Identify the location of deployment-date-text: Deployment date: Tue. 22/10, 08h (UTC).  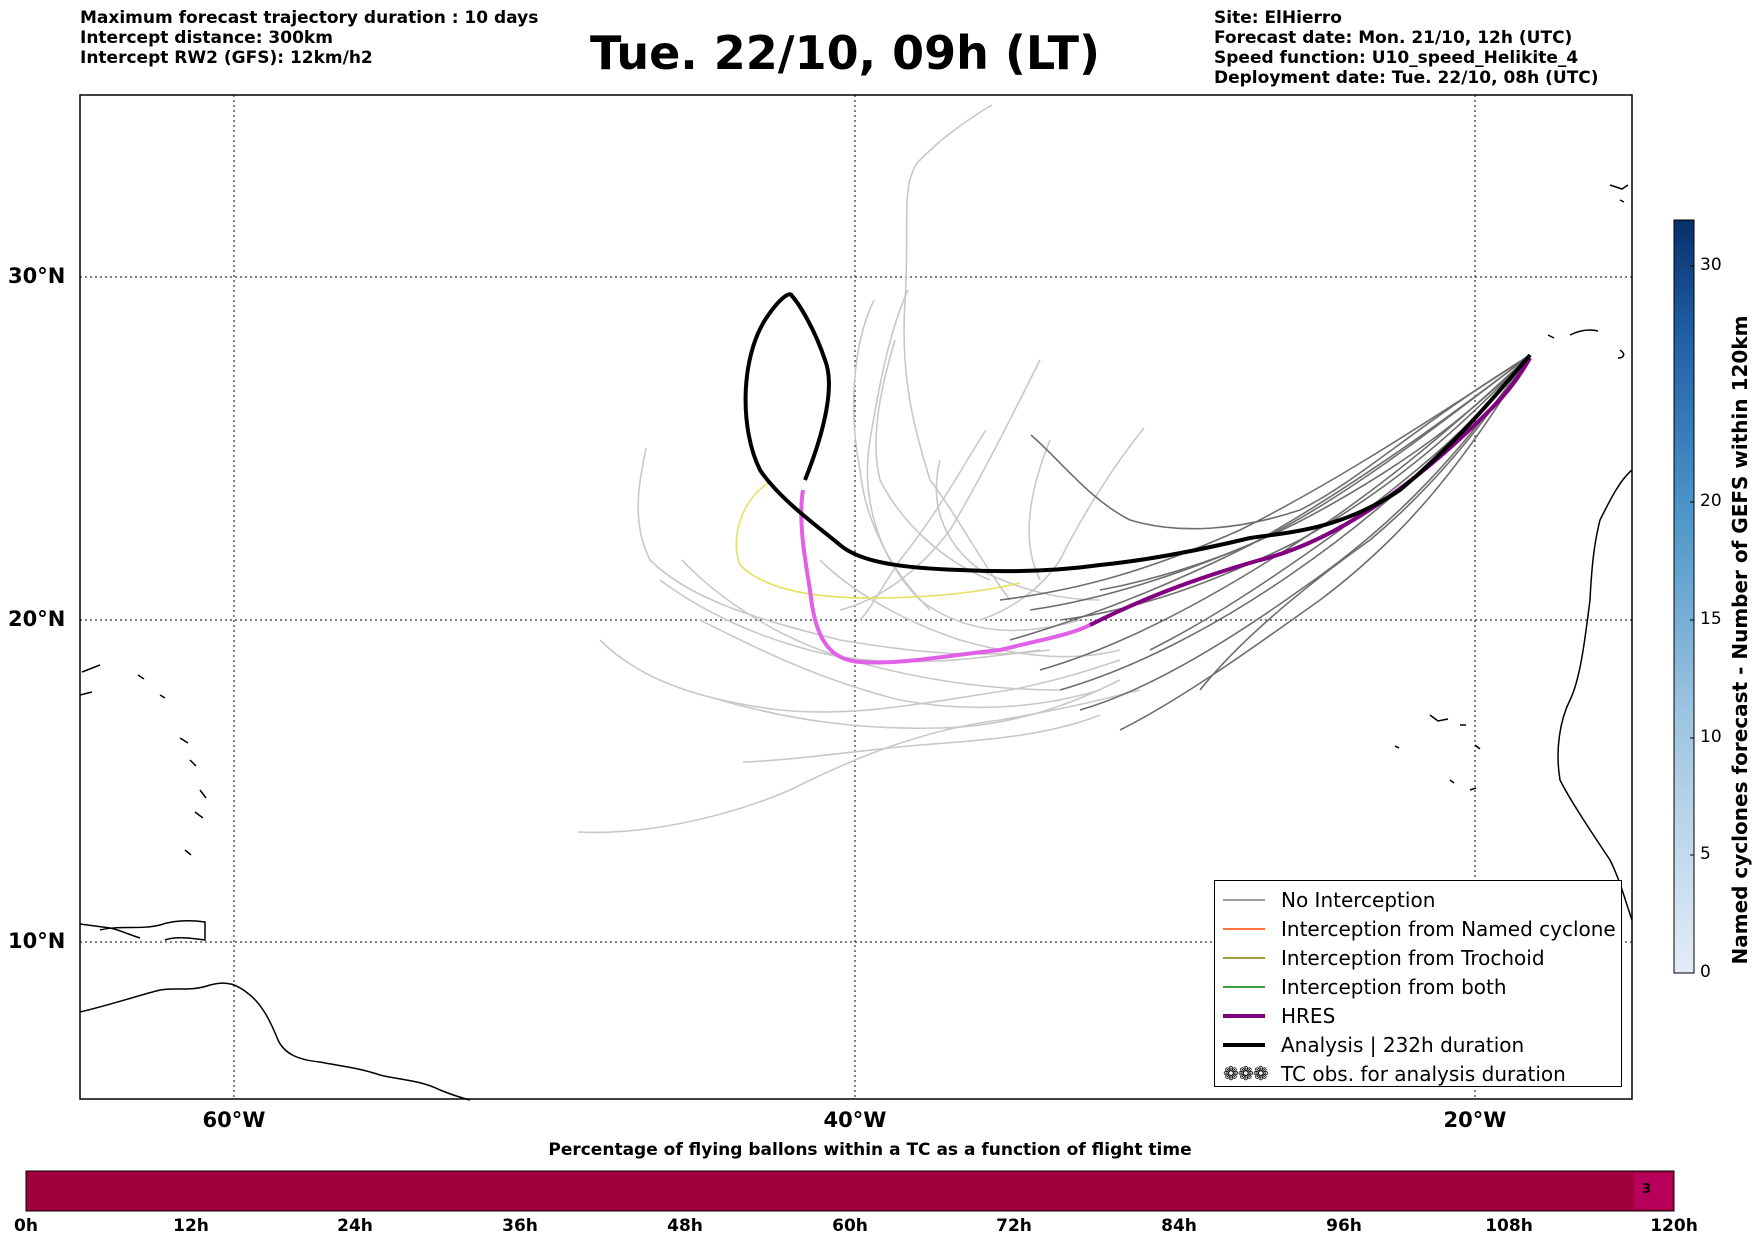
(1406, 78).